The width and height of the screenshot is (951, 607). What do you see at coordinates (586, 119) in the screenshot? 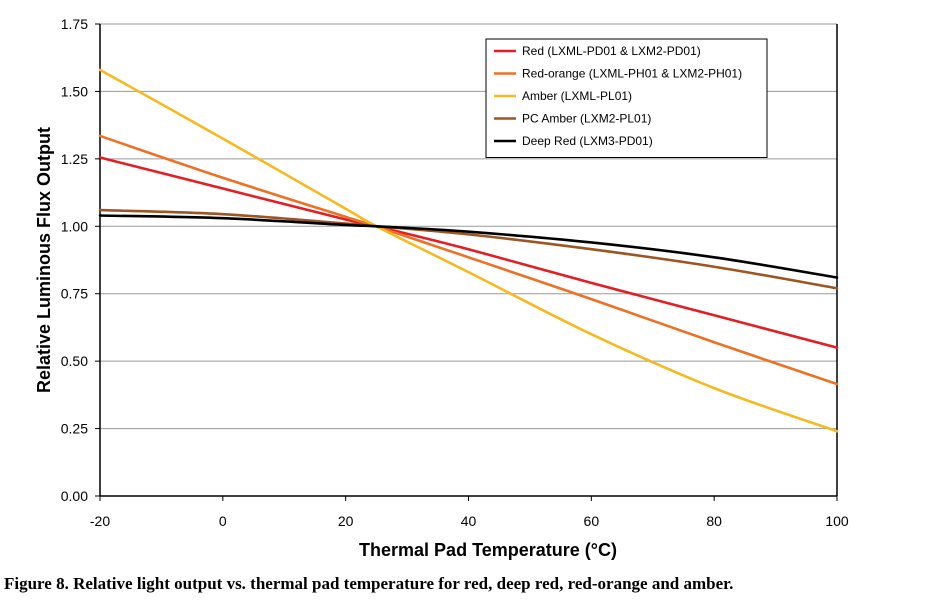
I see `legend-label: PC Amber (LXM2-PL01)` at bounding box center [586, 119].